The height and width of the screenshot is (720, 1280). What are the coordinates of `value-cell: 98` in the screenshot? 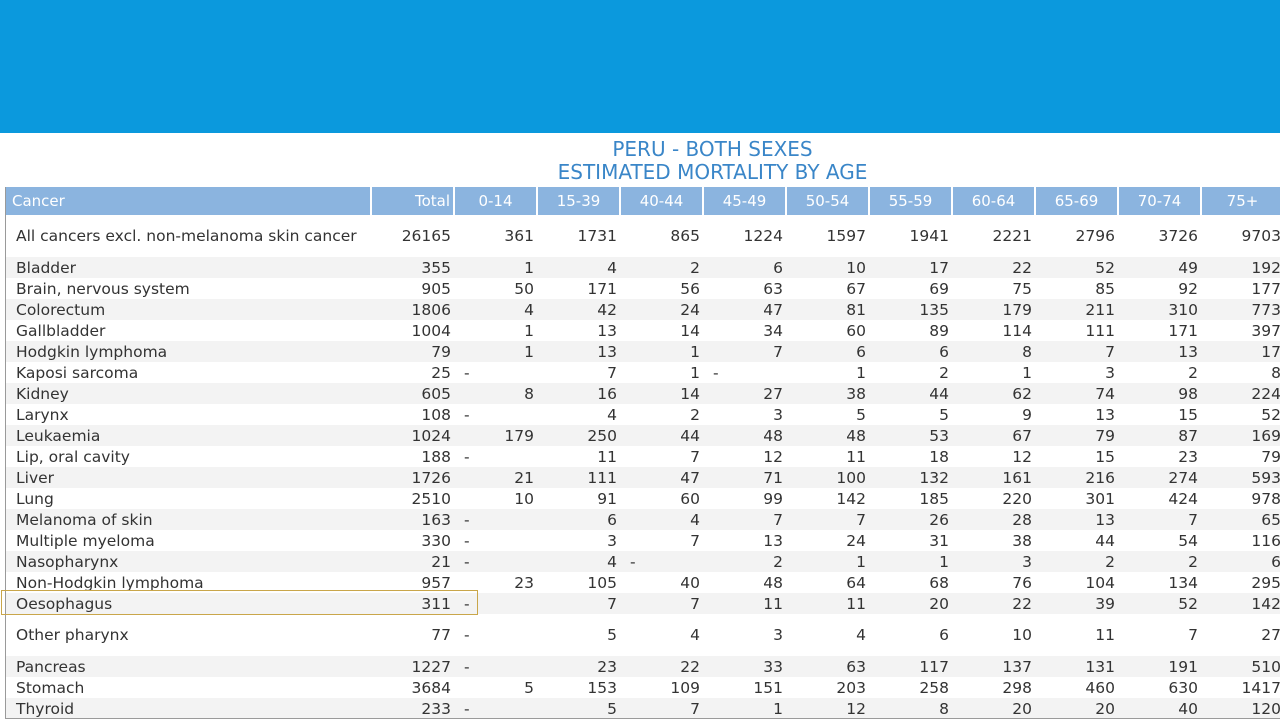 It's located at (1159, 393).